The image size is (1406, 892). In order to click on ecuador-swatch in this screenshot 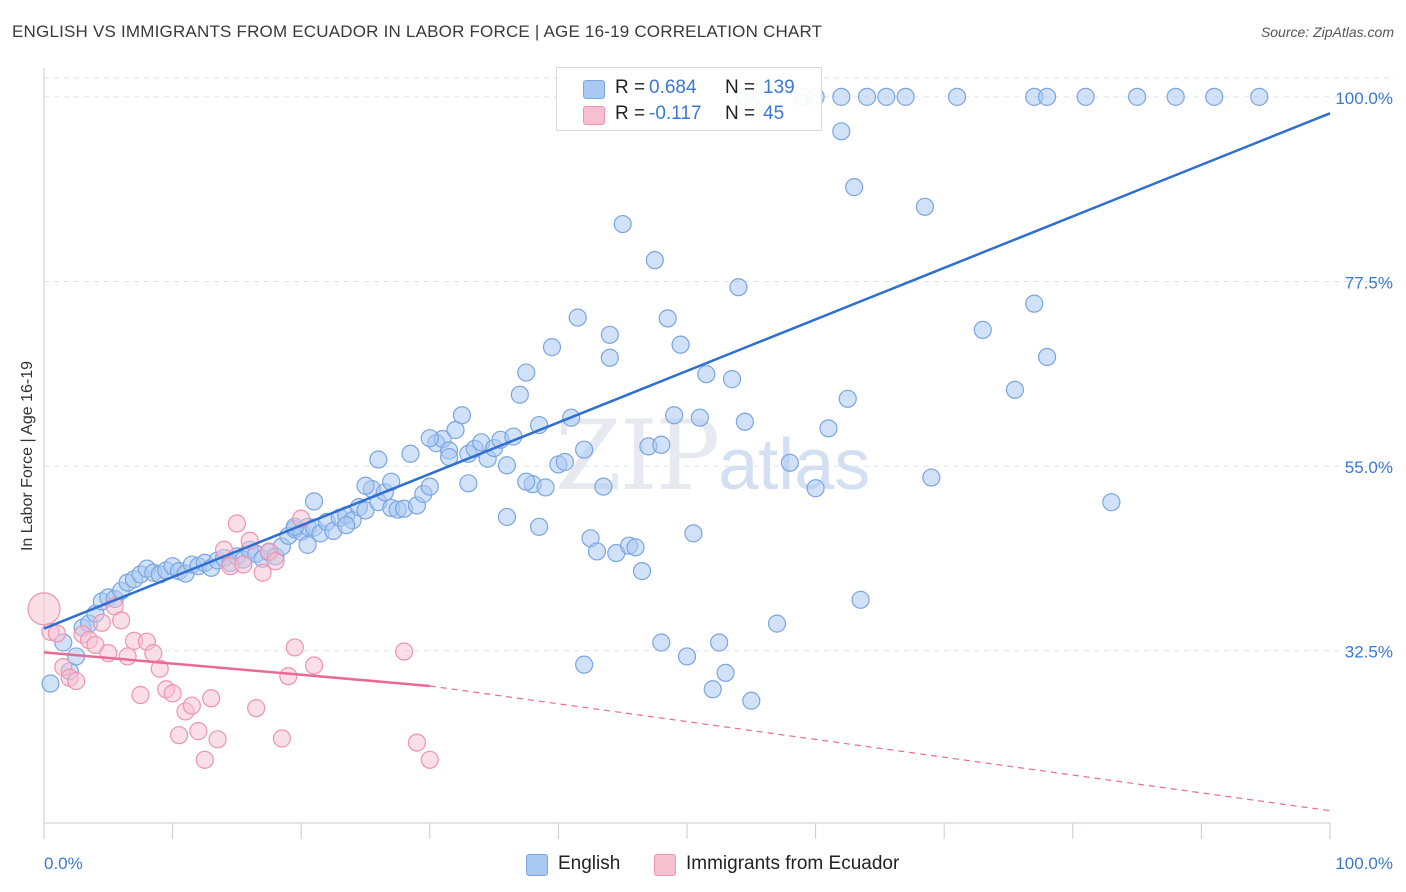, I will do `click(594, 115)`.